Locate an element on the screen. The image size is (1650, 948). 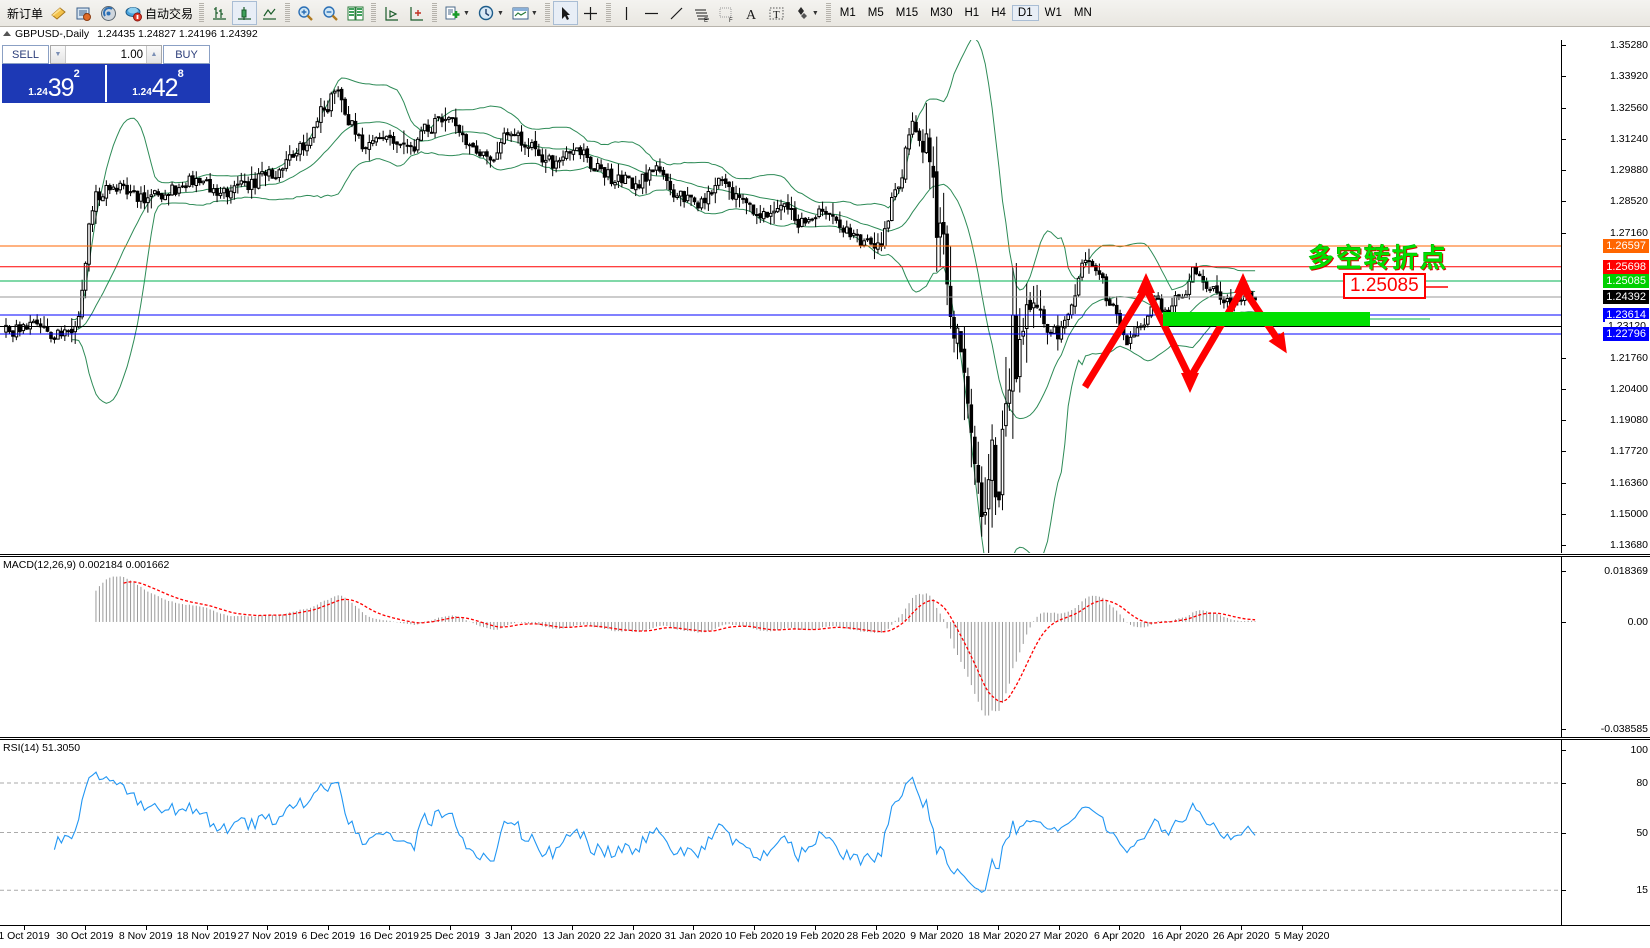
sell-price-cell: 1.24 39 2 is located at coordinates (54, 83).